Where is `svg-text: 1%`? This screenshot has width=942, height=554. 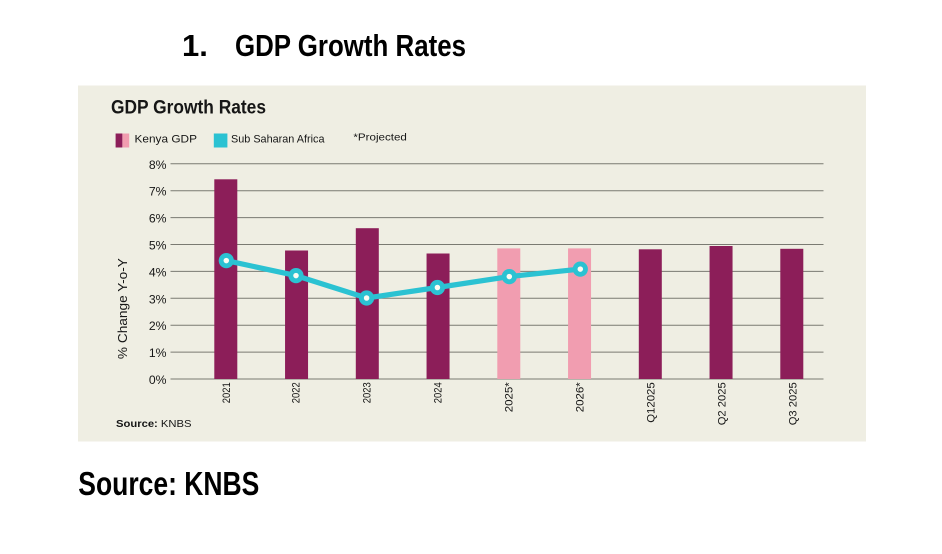 svg-text: 1% is located at coordinates (158, 353).